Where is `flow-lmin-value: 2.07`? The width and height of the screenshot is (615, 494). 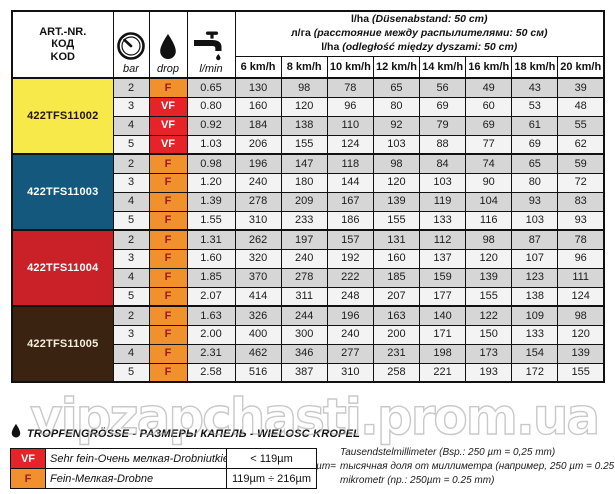 flow-lmin-value: 2.07 is located at coordinates (211, 296).